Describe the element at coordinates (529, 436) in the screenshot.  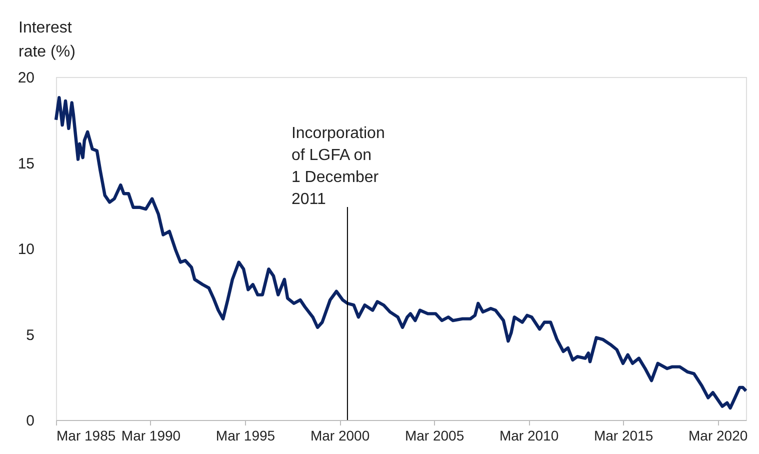
I see `x-tick-label: Mar 2010` at that location.